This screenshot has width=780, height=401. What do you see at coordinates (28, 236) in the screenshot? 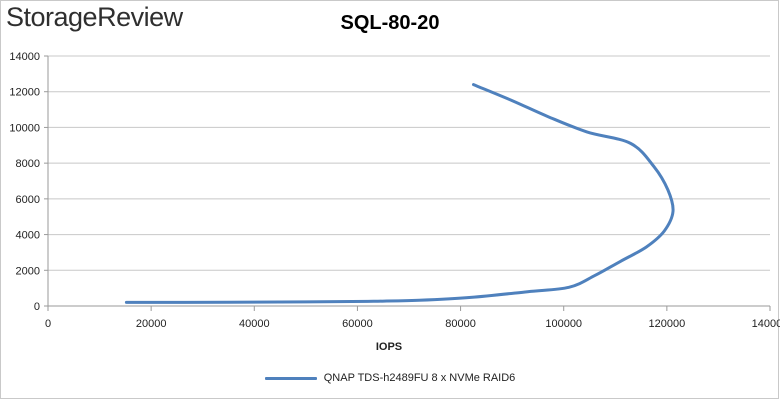
I see `y-tick-label: 4000` at bounding box center [28, 236].